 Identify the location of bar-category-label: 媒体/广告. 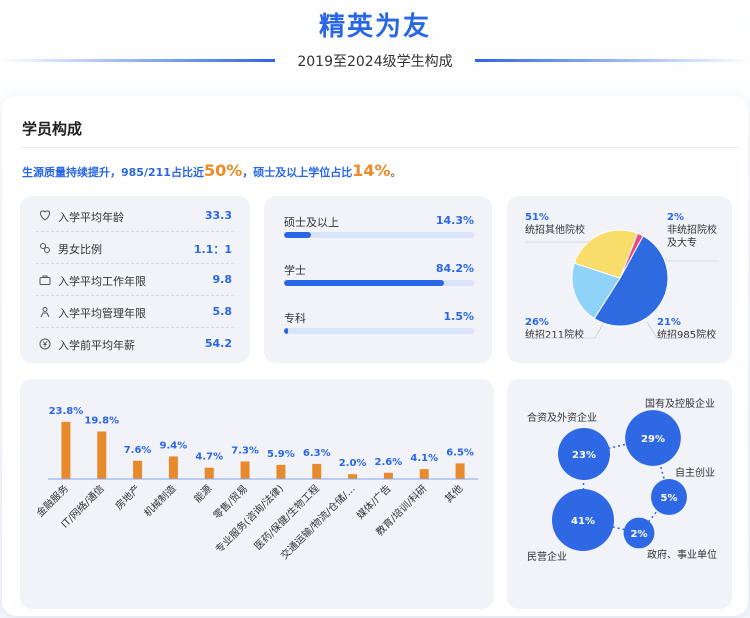
(374, 502).